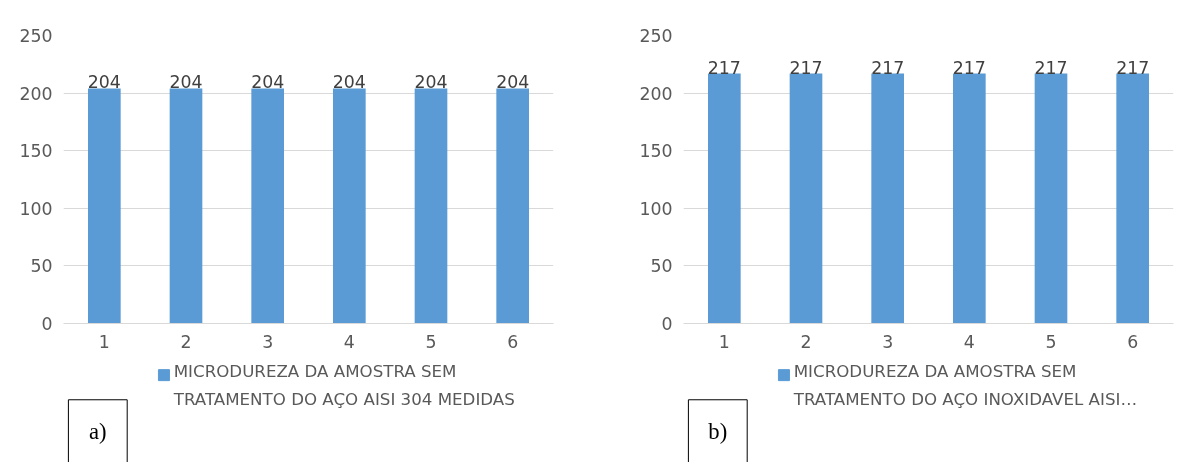 The image size is (1200, 470). What do you see at coordinates (343, 385) in the screenshot?
I see `legend-label: MICRODUREZA DA AMOSTRA SEM TRATAMENTO DO AÇO AISI 304 MEDIDAS` at bounding box center [343, 385].